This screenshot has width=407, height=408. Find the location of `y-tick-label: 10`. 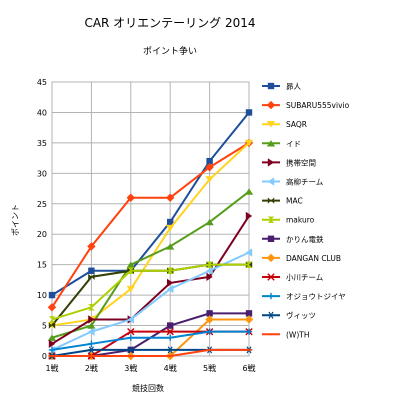

y-tick-label: 10 is located at coordinates (42, 295).